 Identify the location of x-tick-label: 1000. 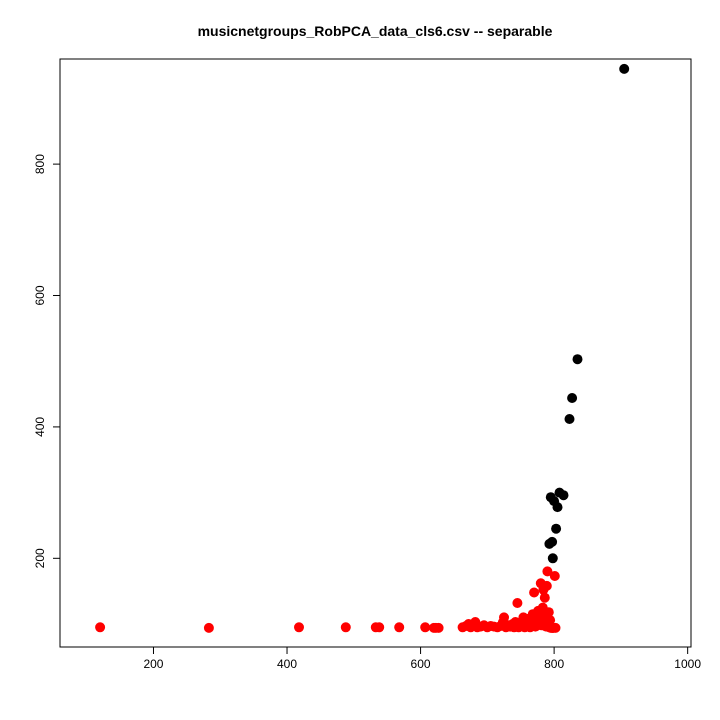
(687, 664).